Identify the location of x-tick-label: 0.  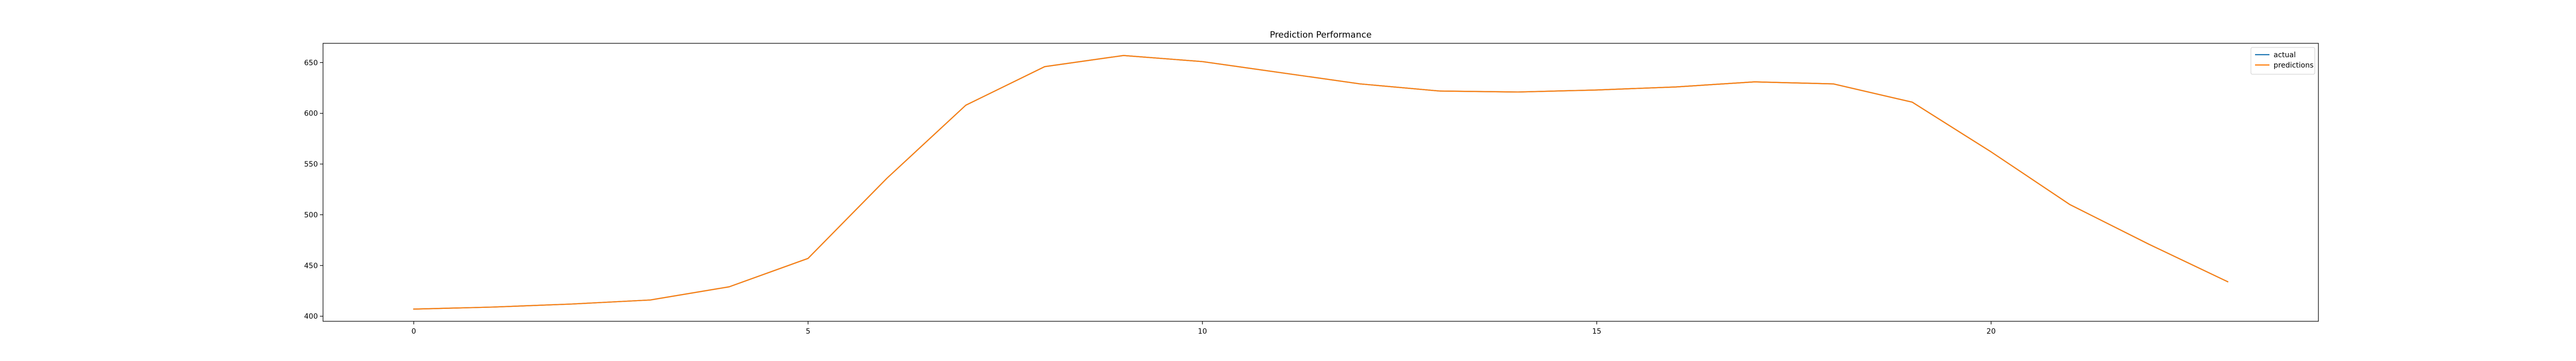
(414, 331).